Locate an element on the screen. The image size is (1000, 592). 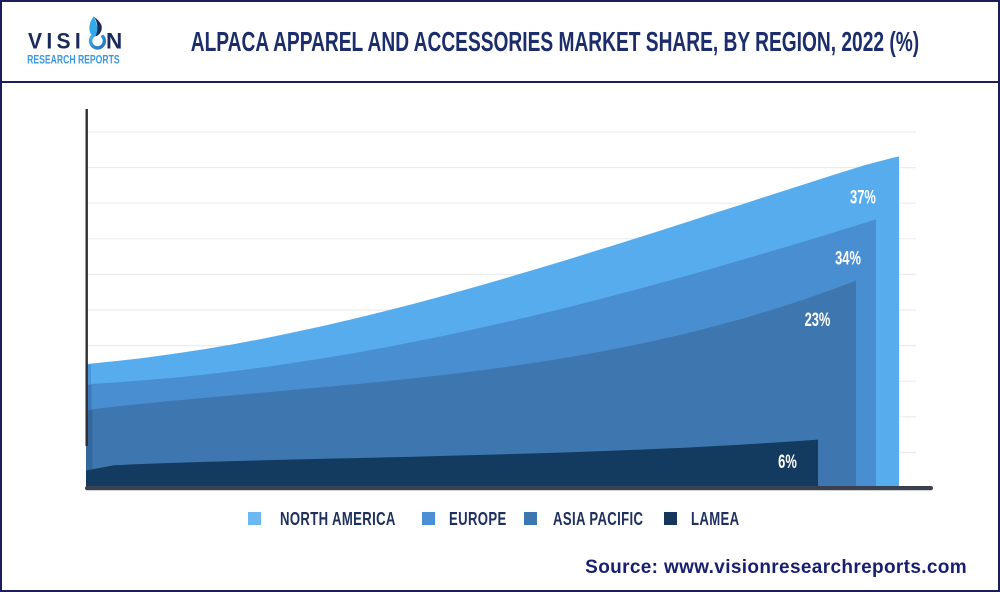
svg-text: 23% is located at coordinates (818, 320).